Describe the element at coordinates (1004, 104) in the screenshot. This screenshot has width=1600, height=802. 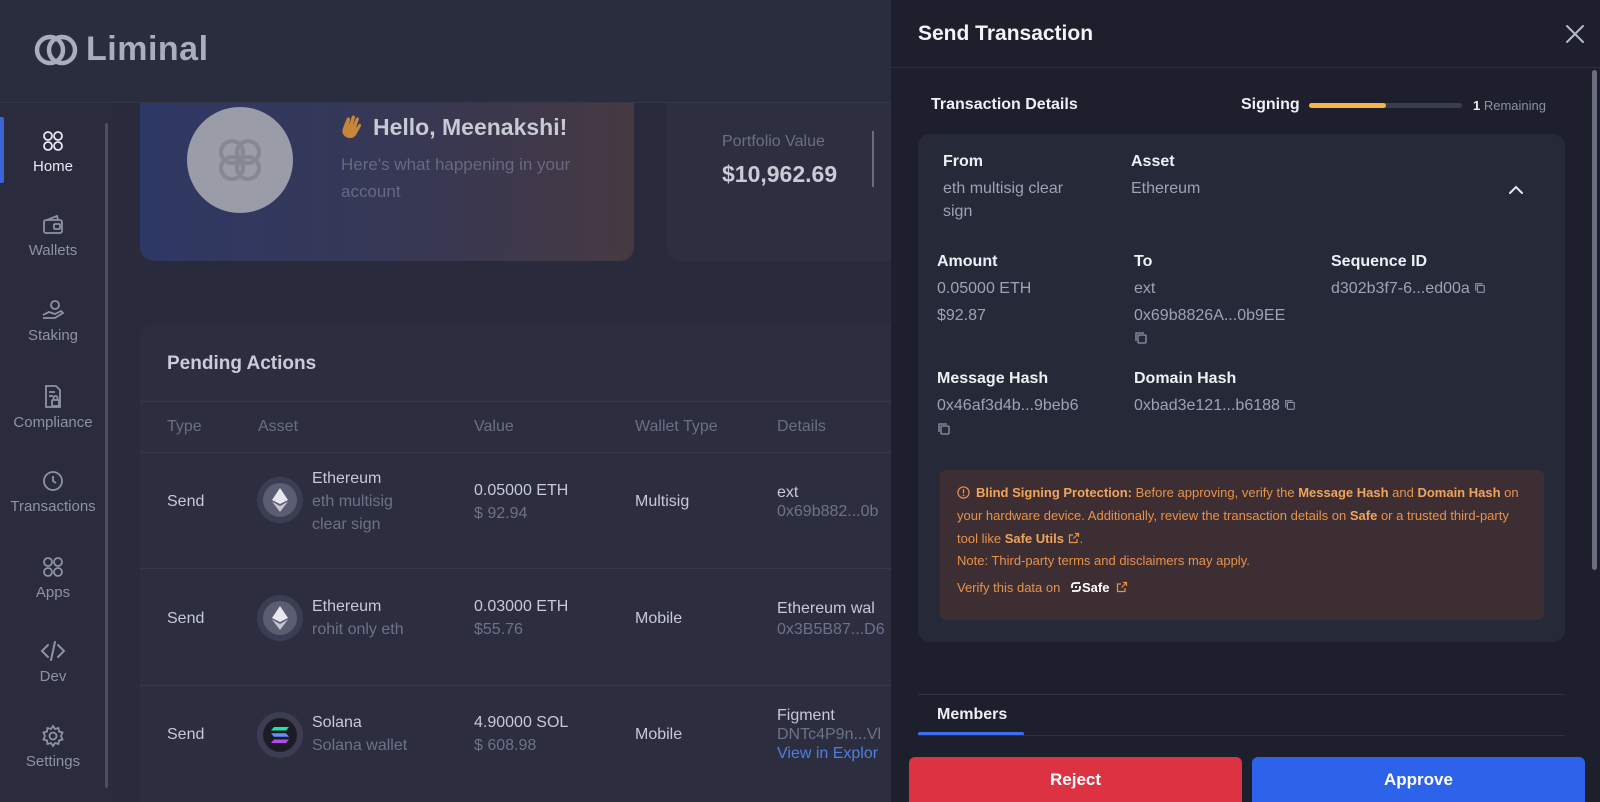
I see `transaction-details-label: Transaction Details` at that location.